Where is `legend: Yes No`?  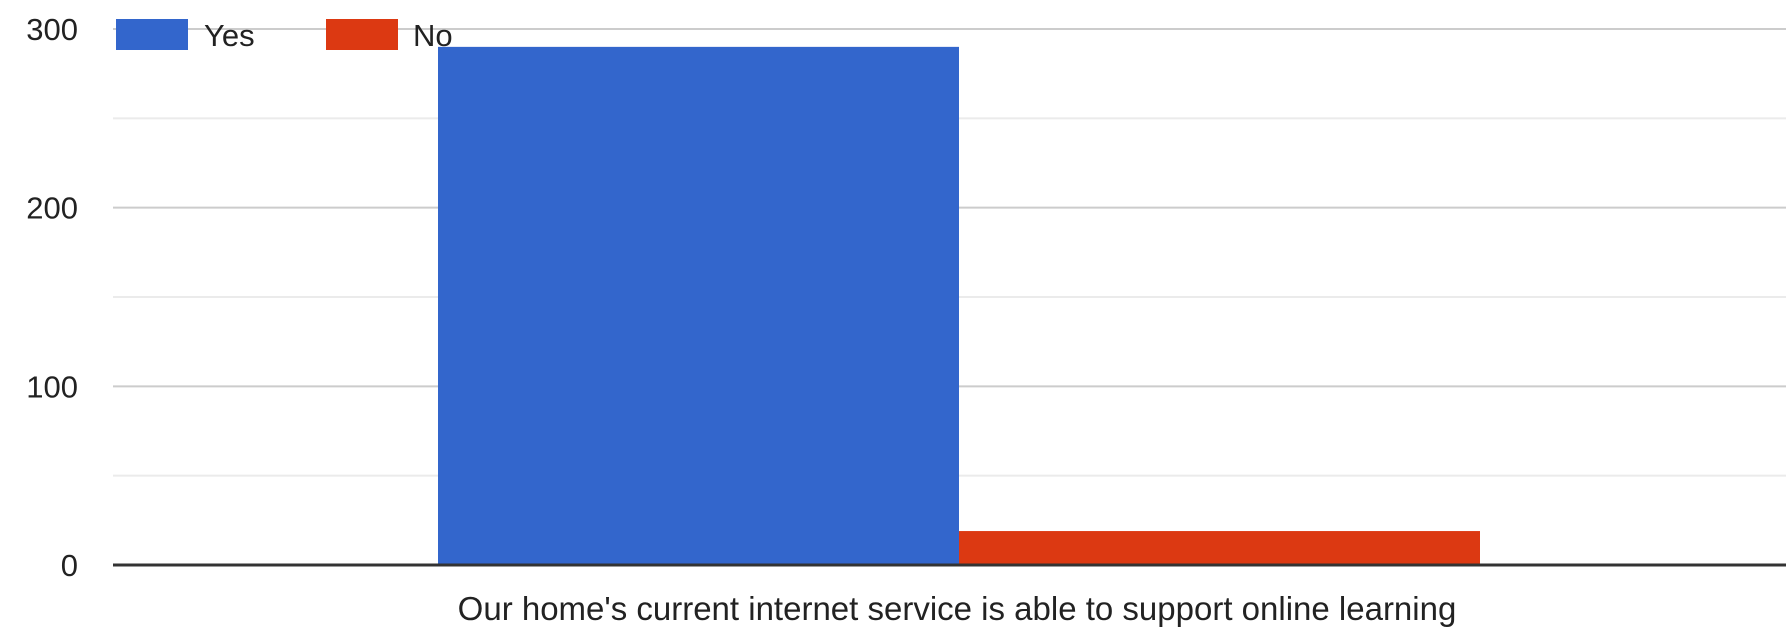
legend: Yes No is located at coordinates (284, 35).